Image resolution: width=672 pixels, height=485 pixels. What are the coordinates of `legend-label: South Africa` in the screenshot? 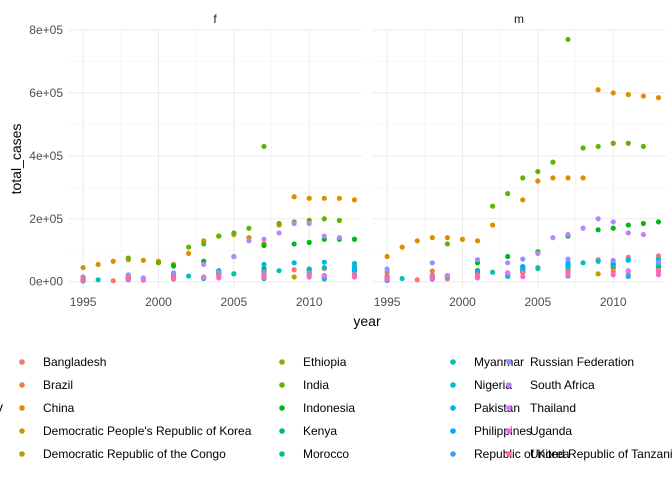 It's located at (562, 385).